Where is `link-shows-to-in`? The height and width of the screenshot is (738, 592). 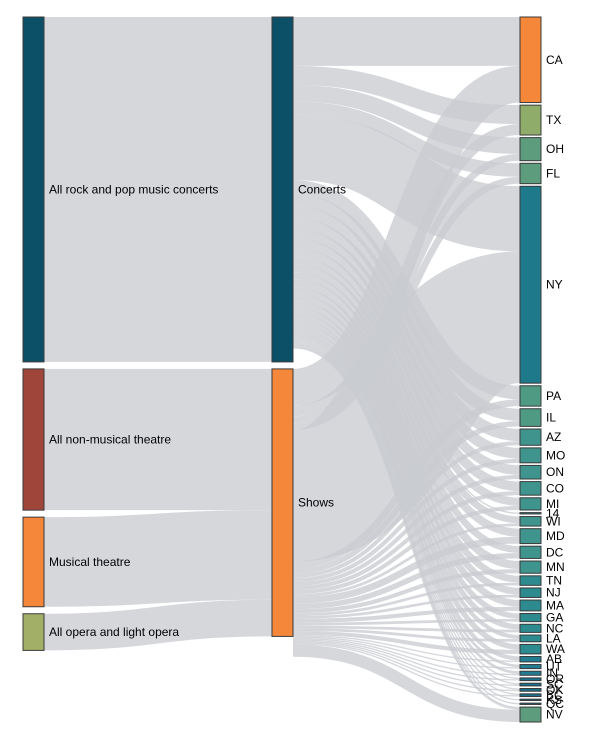
link-shows-to-in is located at coordinates (406, 656).